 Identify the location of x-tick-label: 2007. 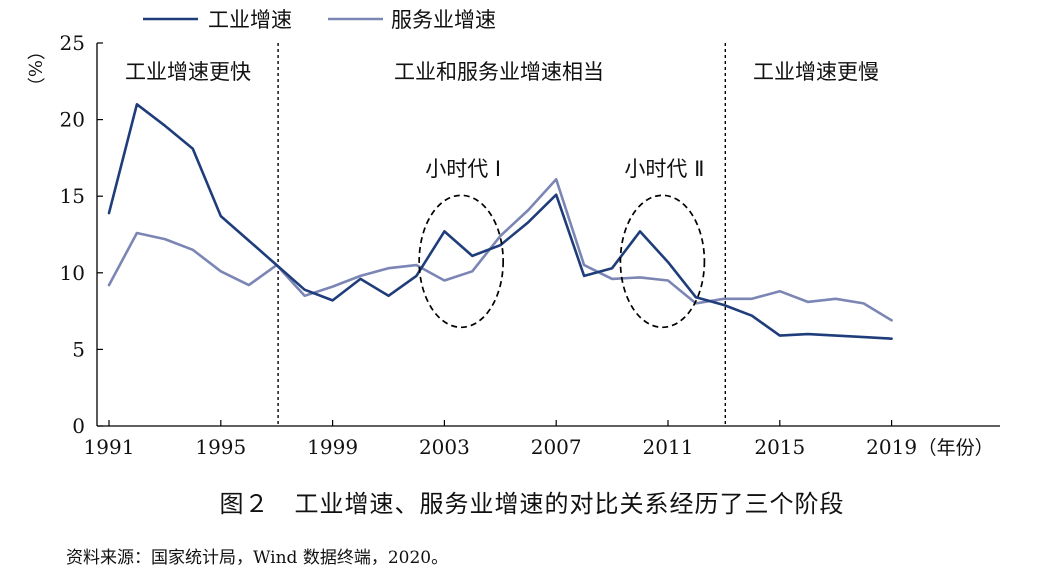
(556, 447).